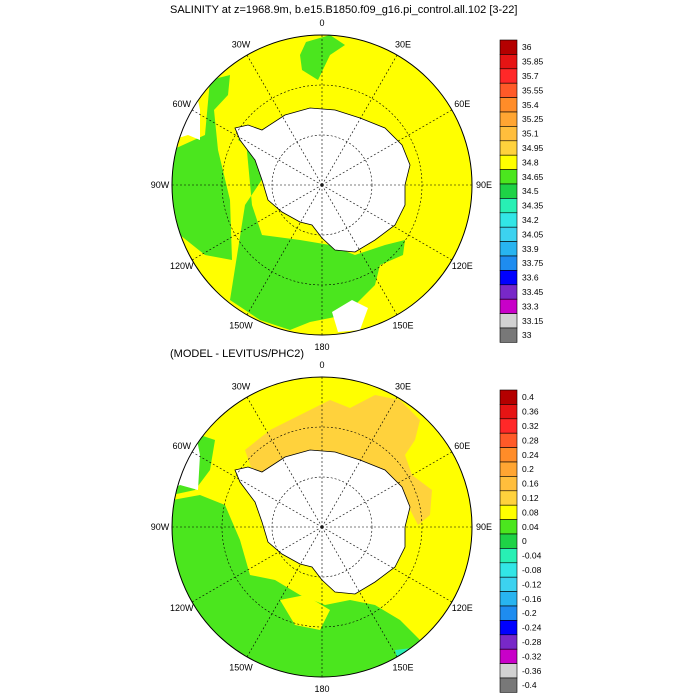 The width and height of the screenshot is (700, 700). What do you see at coordinates (350, 316) in the screenshot?
I see `landmask-south` at bounding box center [350, 316].